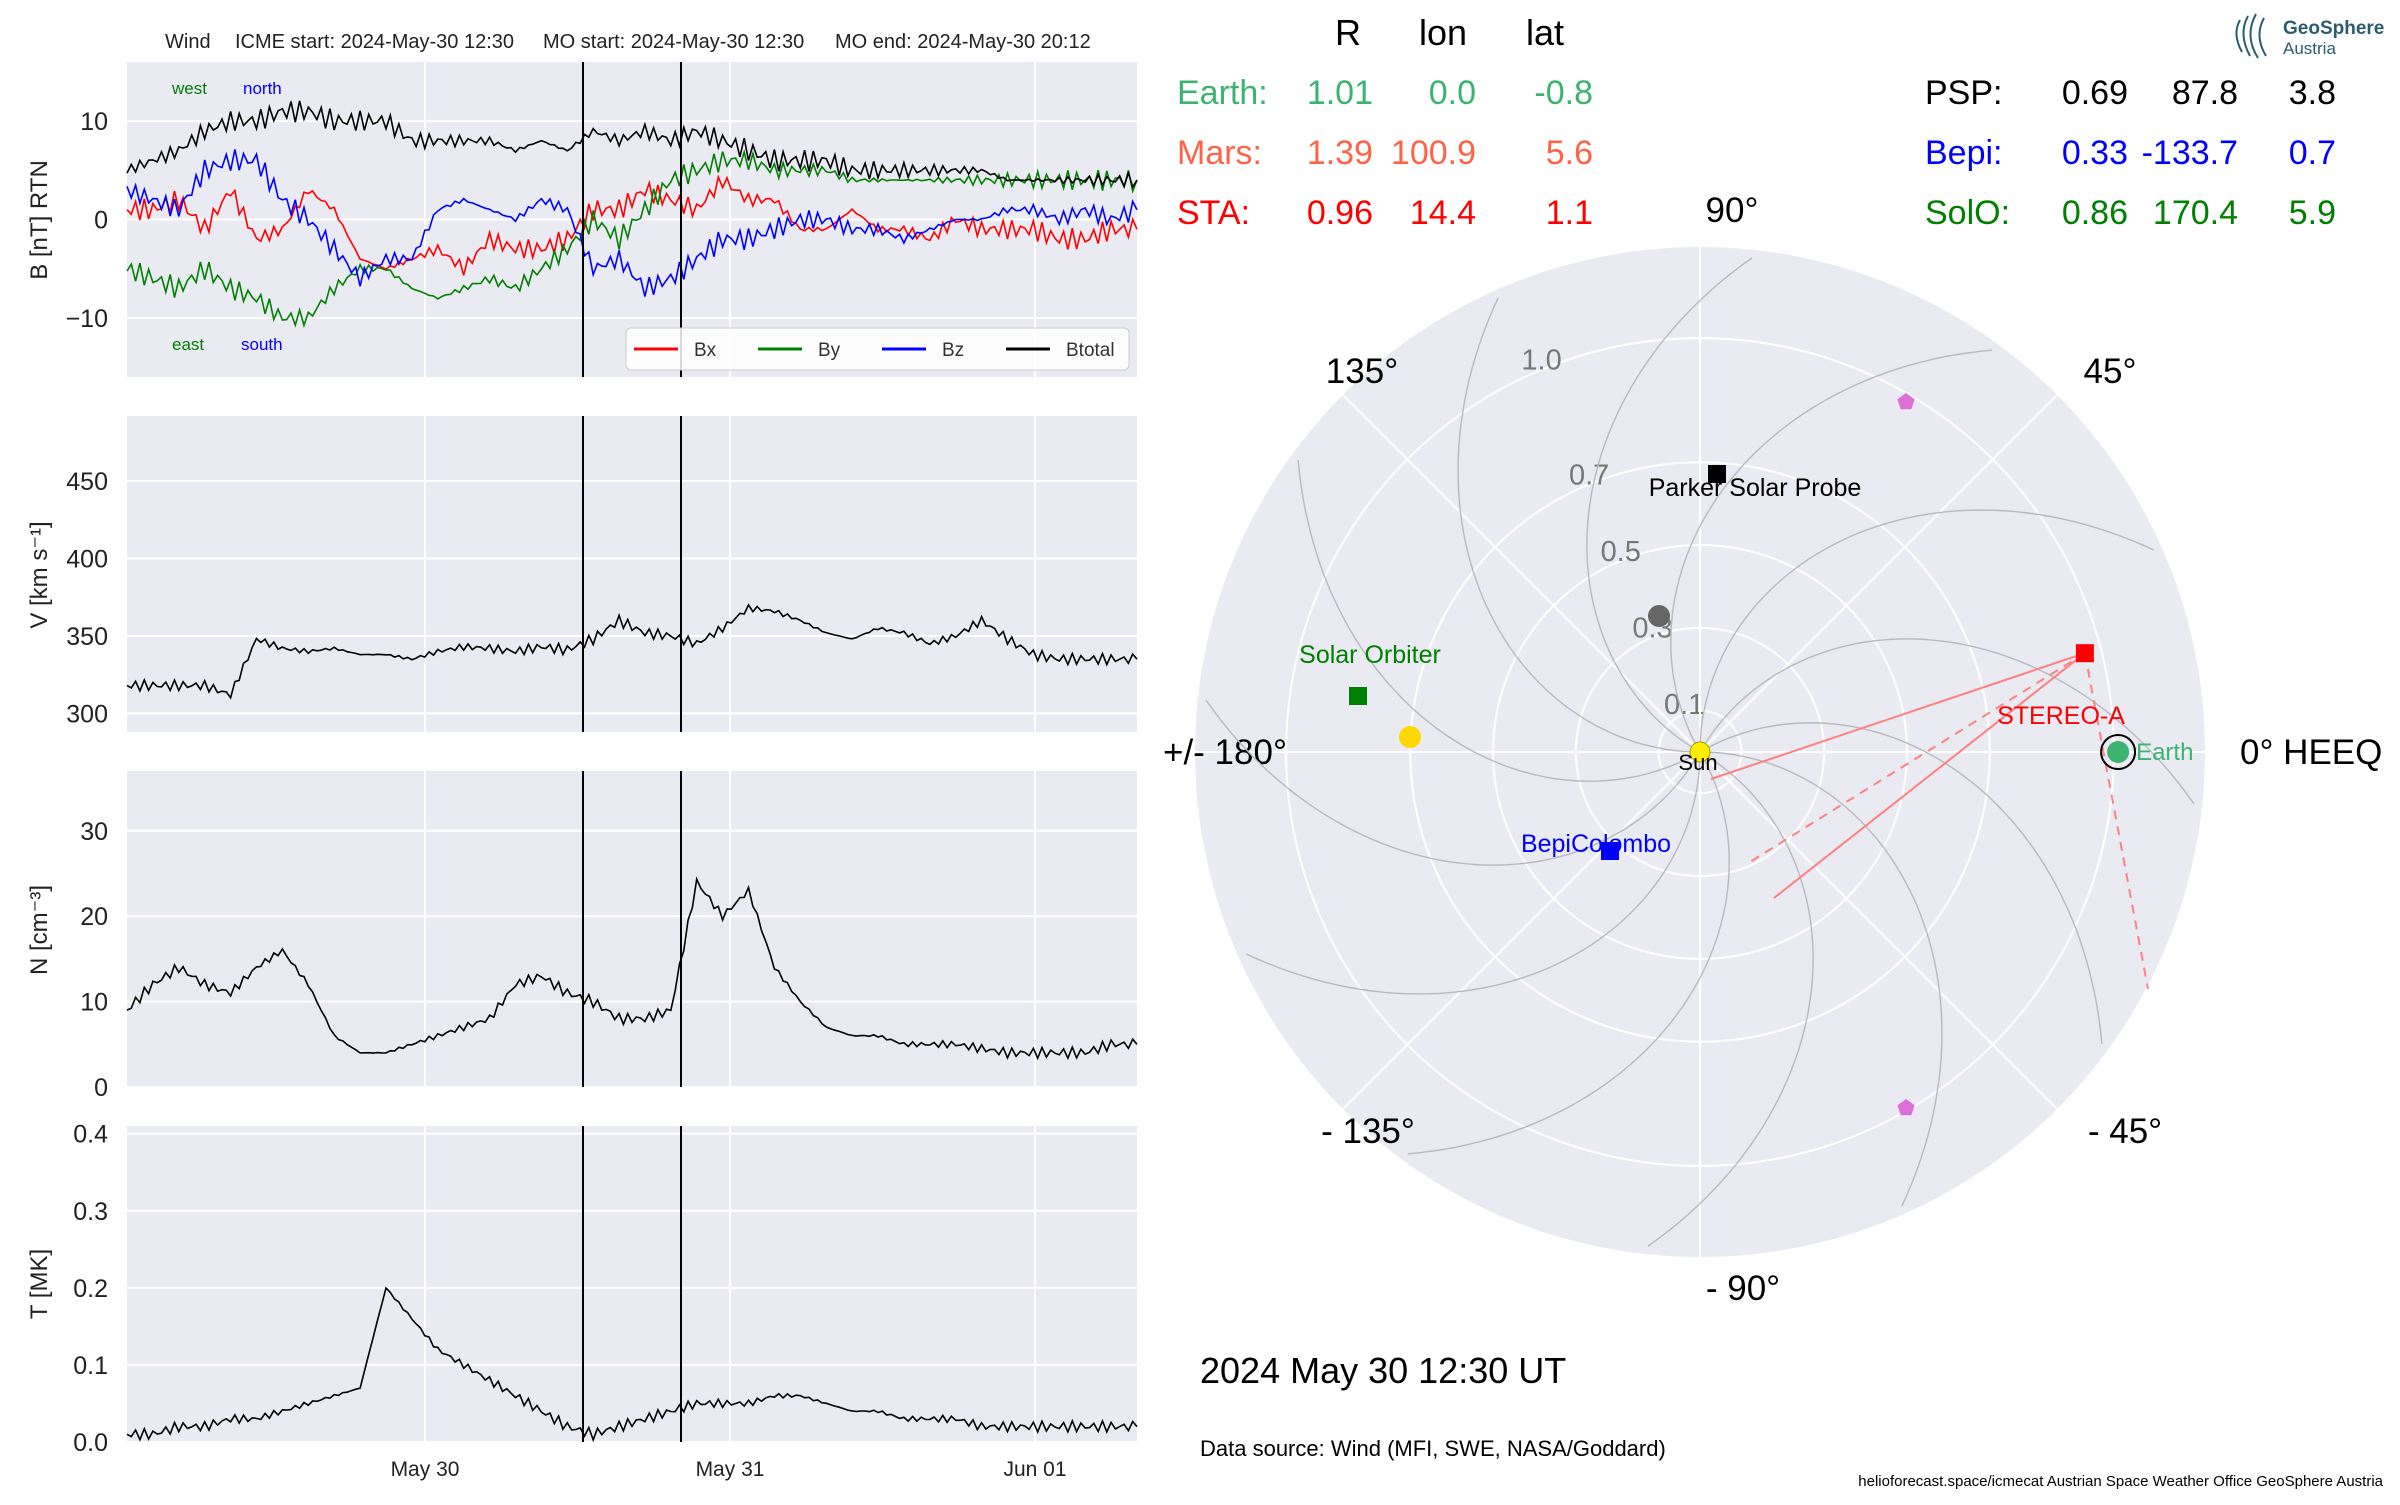 The image size is (2400, 1505). Describe the element at coordinates (730, 1469) in the screenshot. I see `x-tick-label: May 31` at that location.